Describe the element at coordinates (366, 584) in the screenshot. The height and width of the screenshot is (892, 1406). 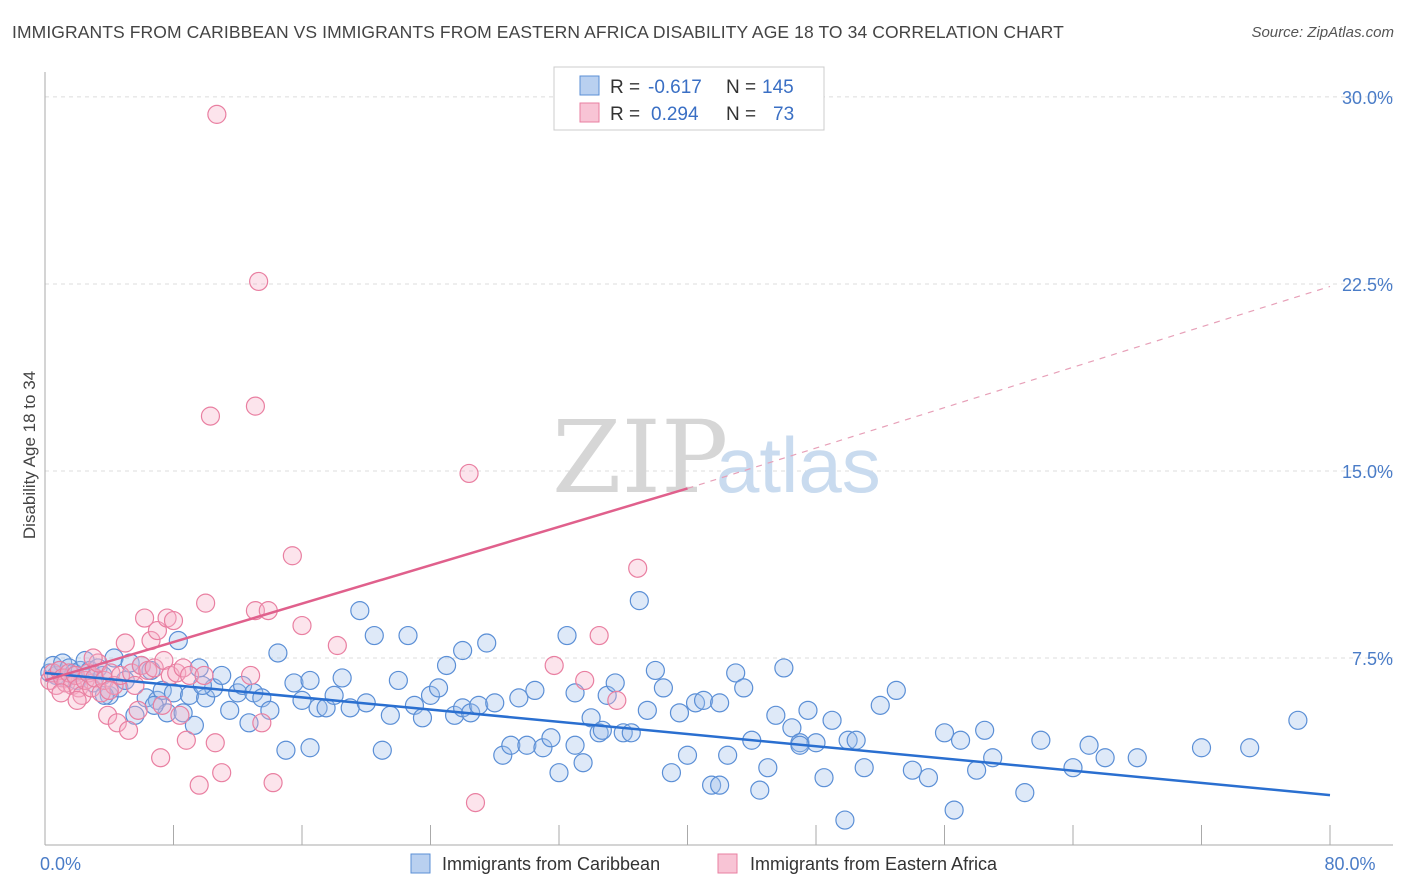
I see `trend-line` at that location.